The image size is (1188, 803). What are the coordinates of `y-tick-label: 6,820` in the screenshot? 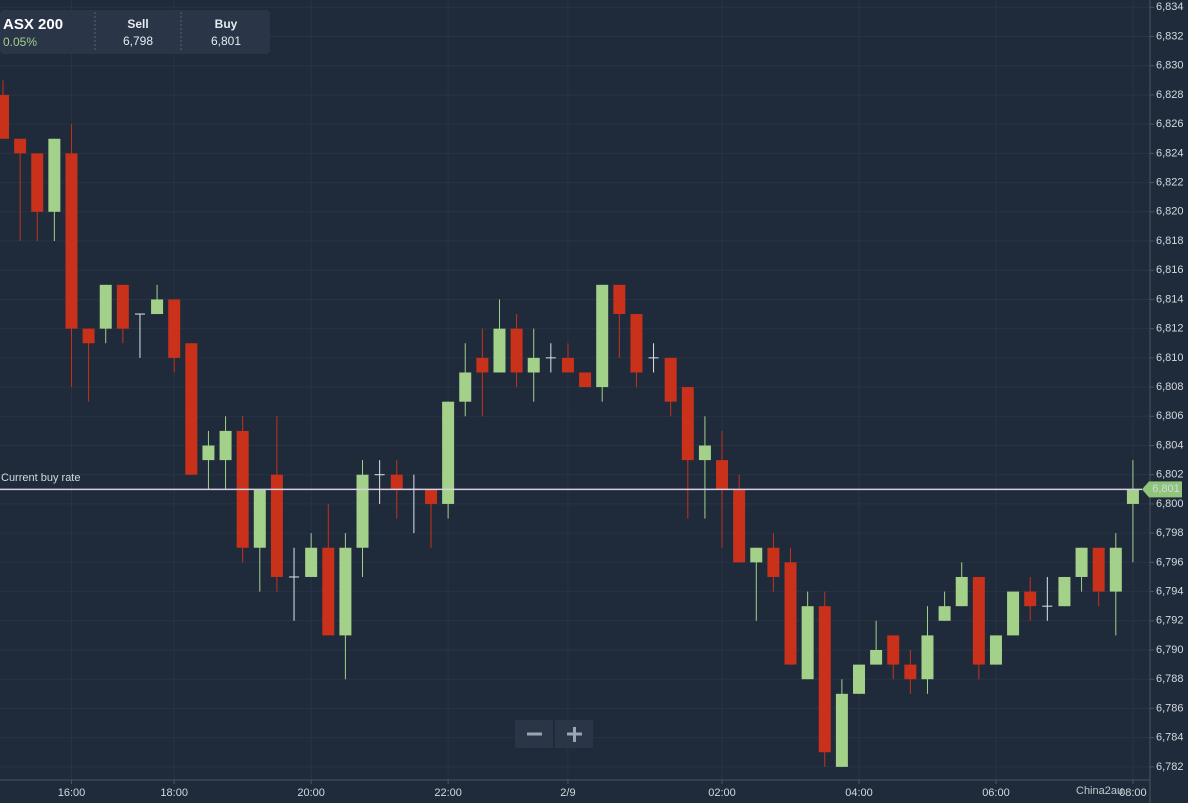 It's located at (1170, 212).